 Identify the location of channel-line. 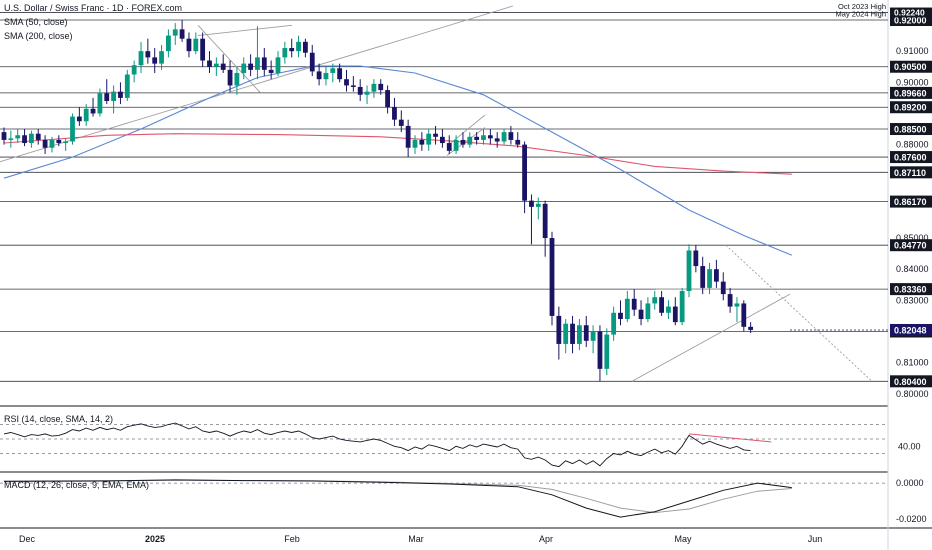
(245, 30).